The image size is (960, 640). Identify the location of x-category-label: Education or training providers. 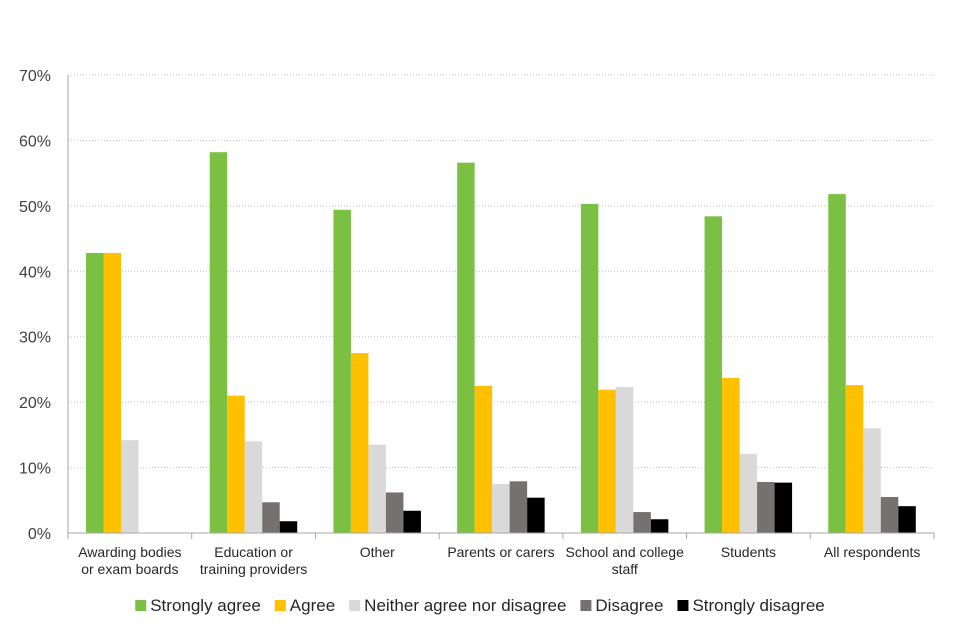
(253, 560).